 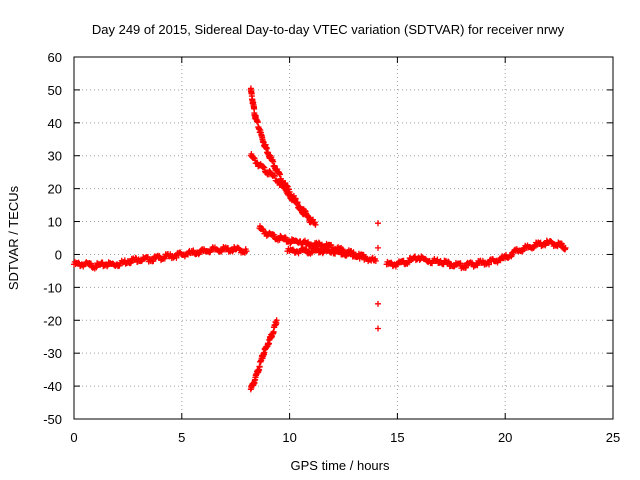 I want to click on y-tick-label: 50, so click(x=55, y=90).